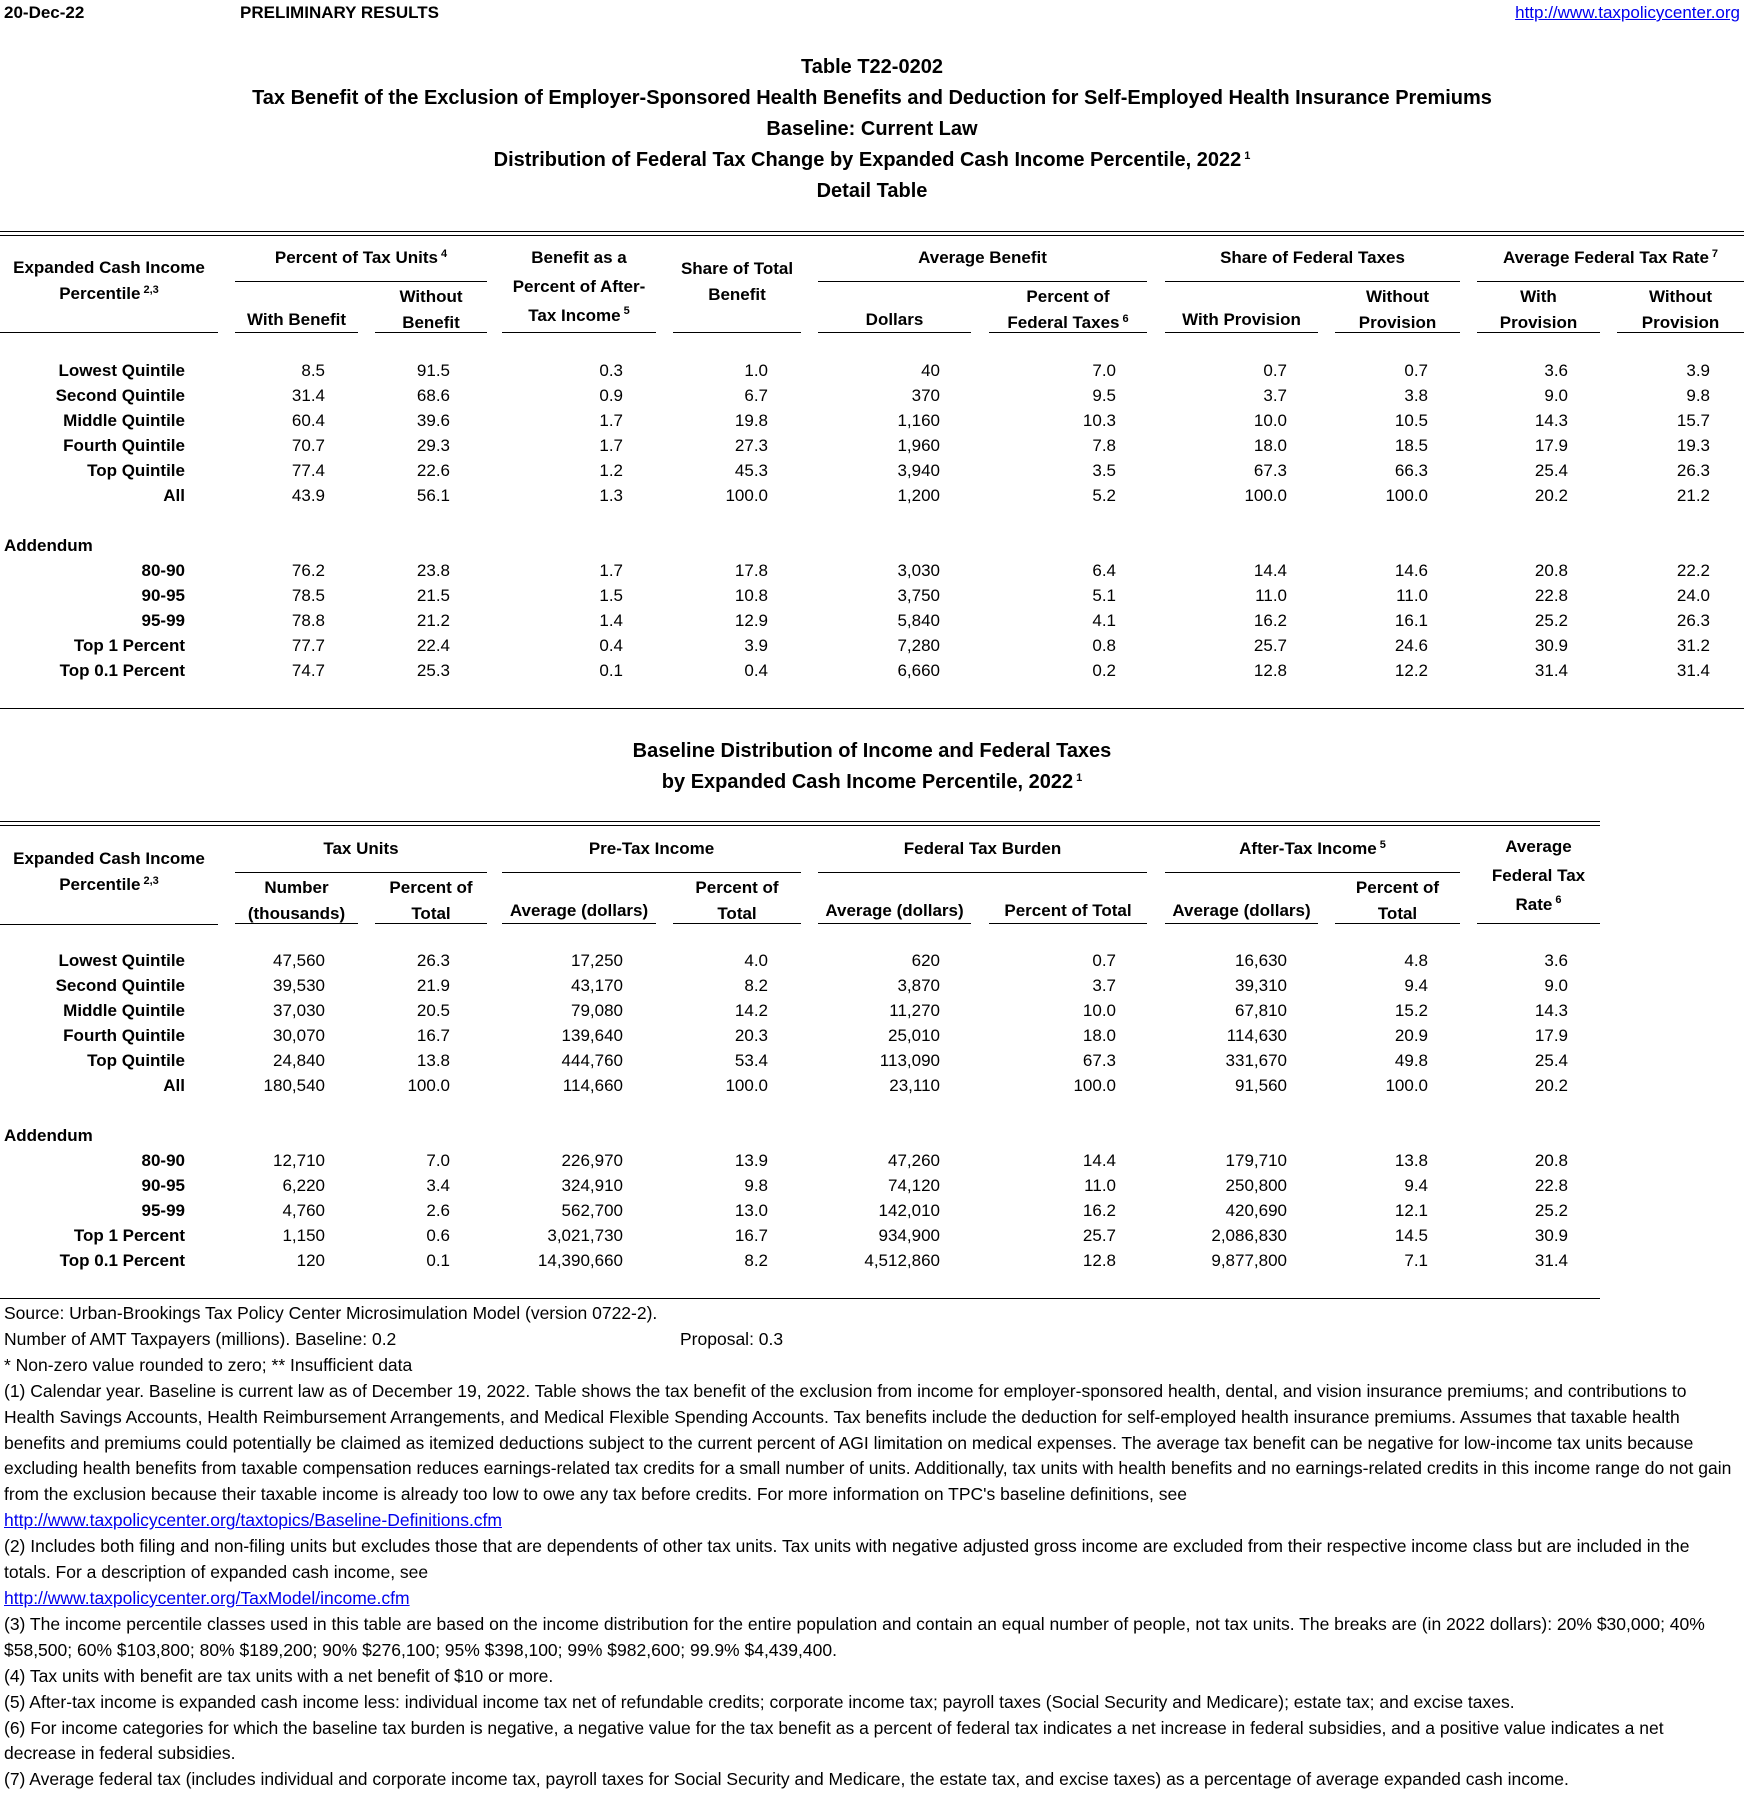 The width and height of the screenshot is (1744, 1819). What do you see at coordinates (438, 1210) in the screenshot?
I see `table-cell: 2.6` at bounding box center [438, 1210].